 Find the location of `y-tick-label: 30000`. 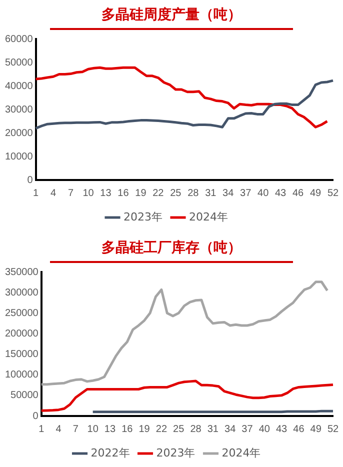

y-tick-label: 30000 is located at coordinates (19, 110).